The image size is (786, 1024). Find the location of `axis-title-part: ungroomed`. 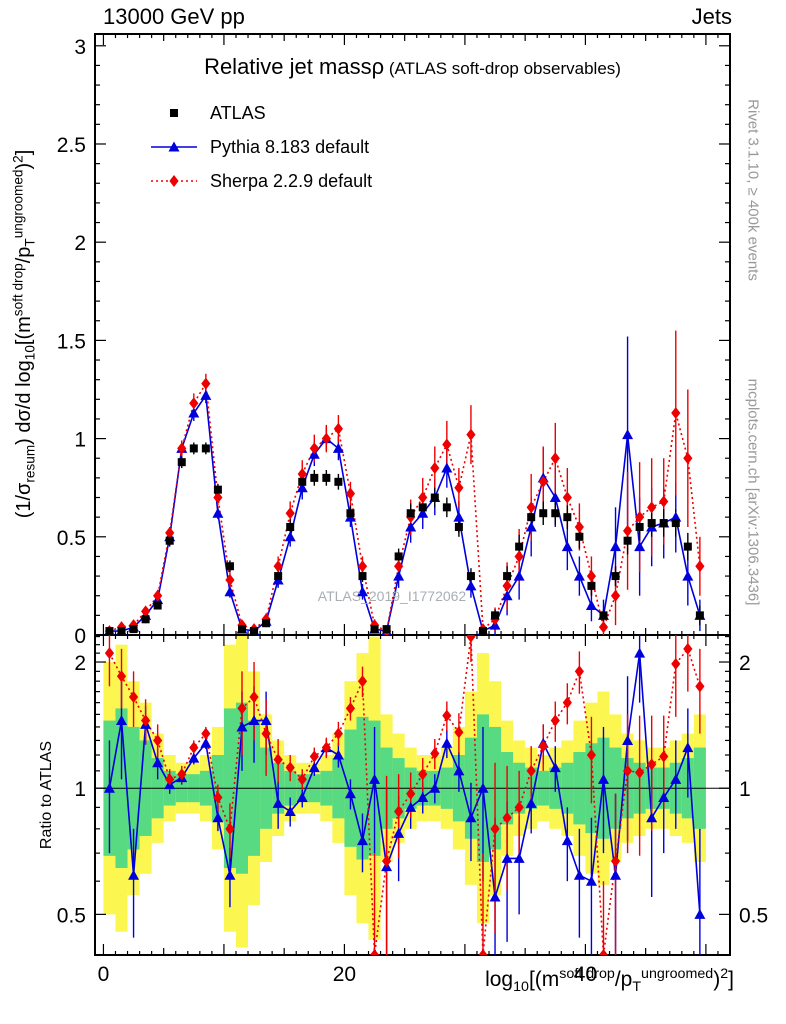

axis-title-part: ungroomed is located at coordinates (677, 974).